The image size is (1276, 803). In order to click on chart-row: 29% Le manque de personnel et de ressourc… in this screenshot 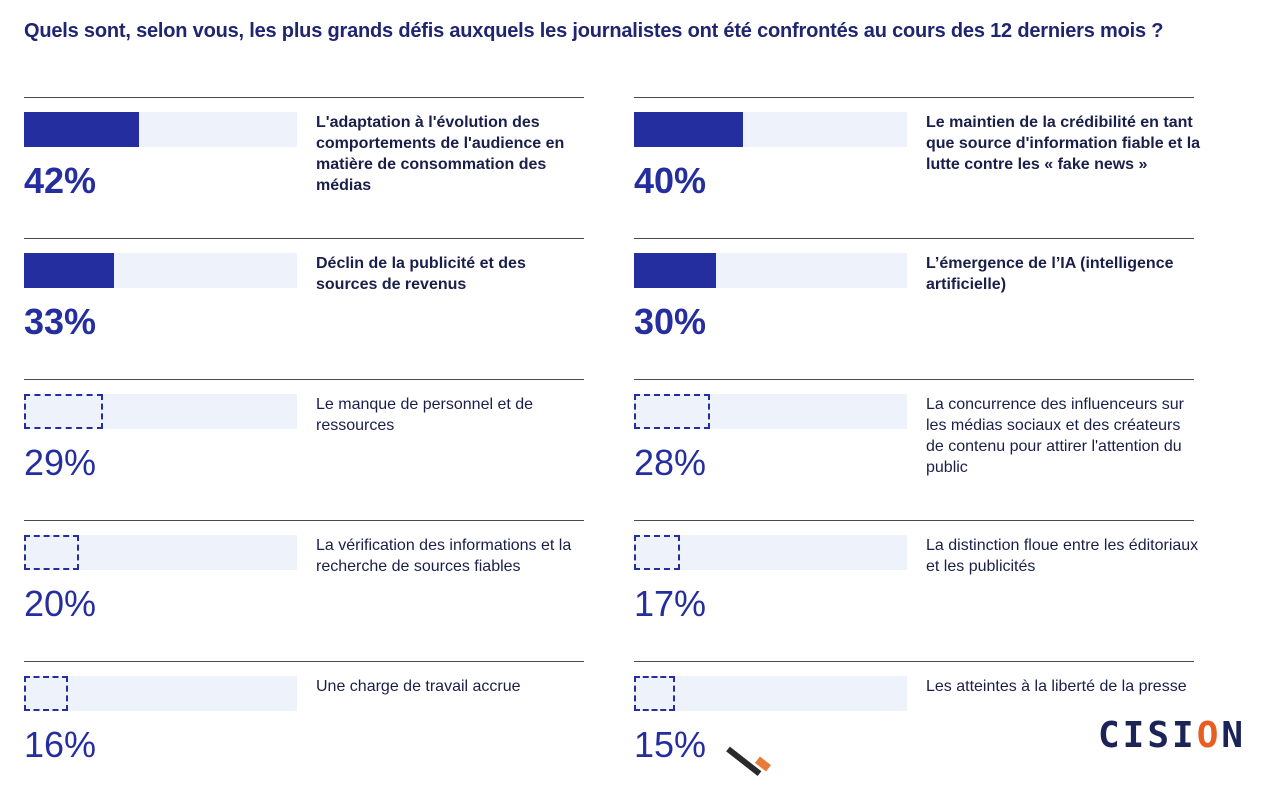, I will do `click(304, 450)`.